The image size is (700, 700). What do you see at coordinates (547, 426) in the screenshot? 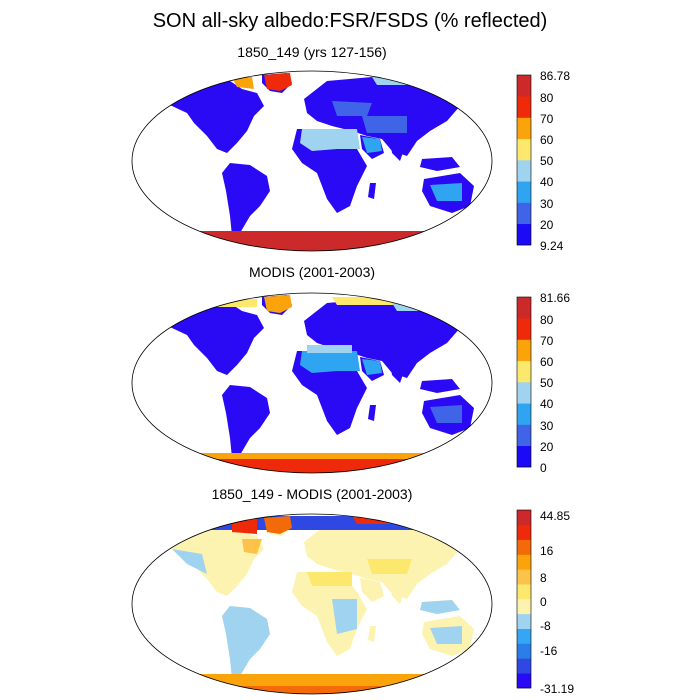
I see `colorbar-2-tick-label: 30` at bounding box center [547, 426].